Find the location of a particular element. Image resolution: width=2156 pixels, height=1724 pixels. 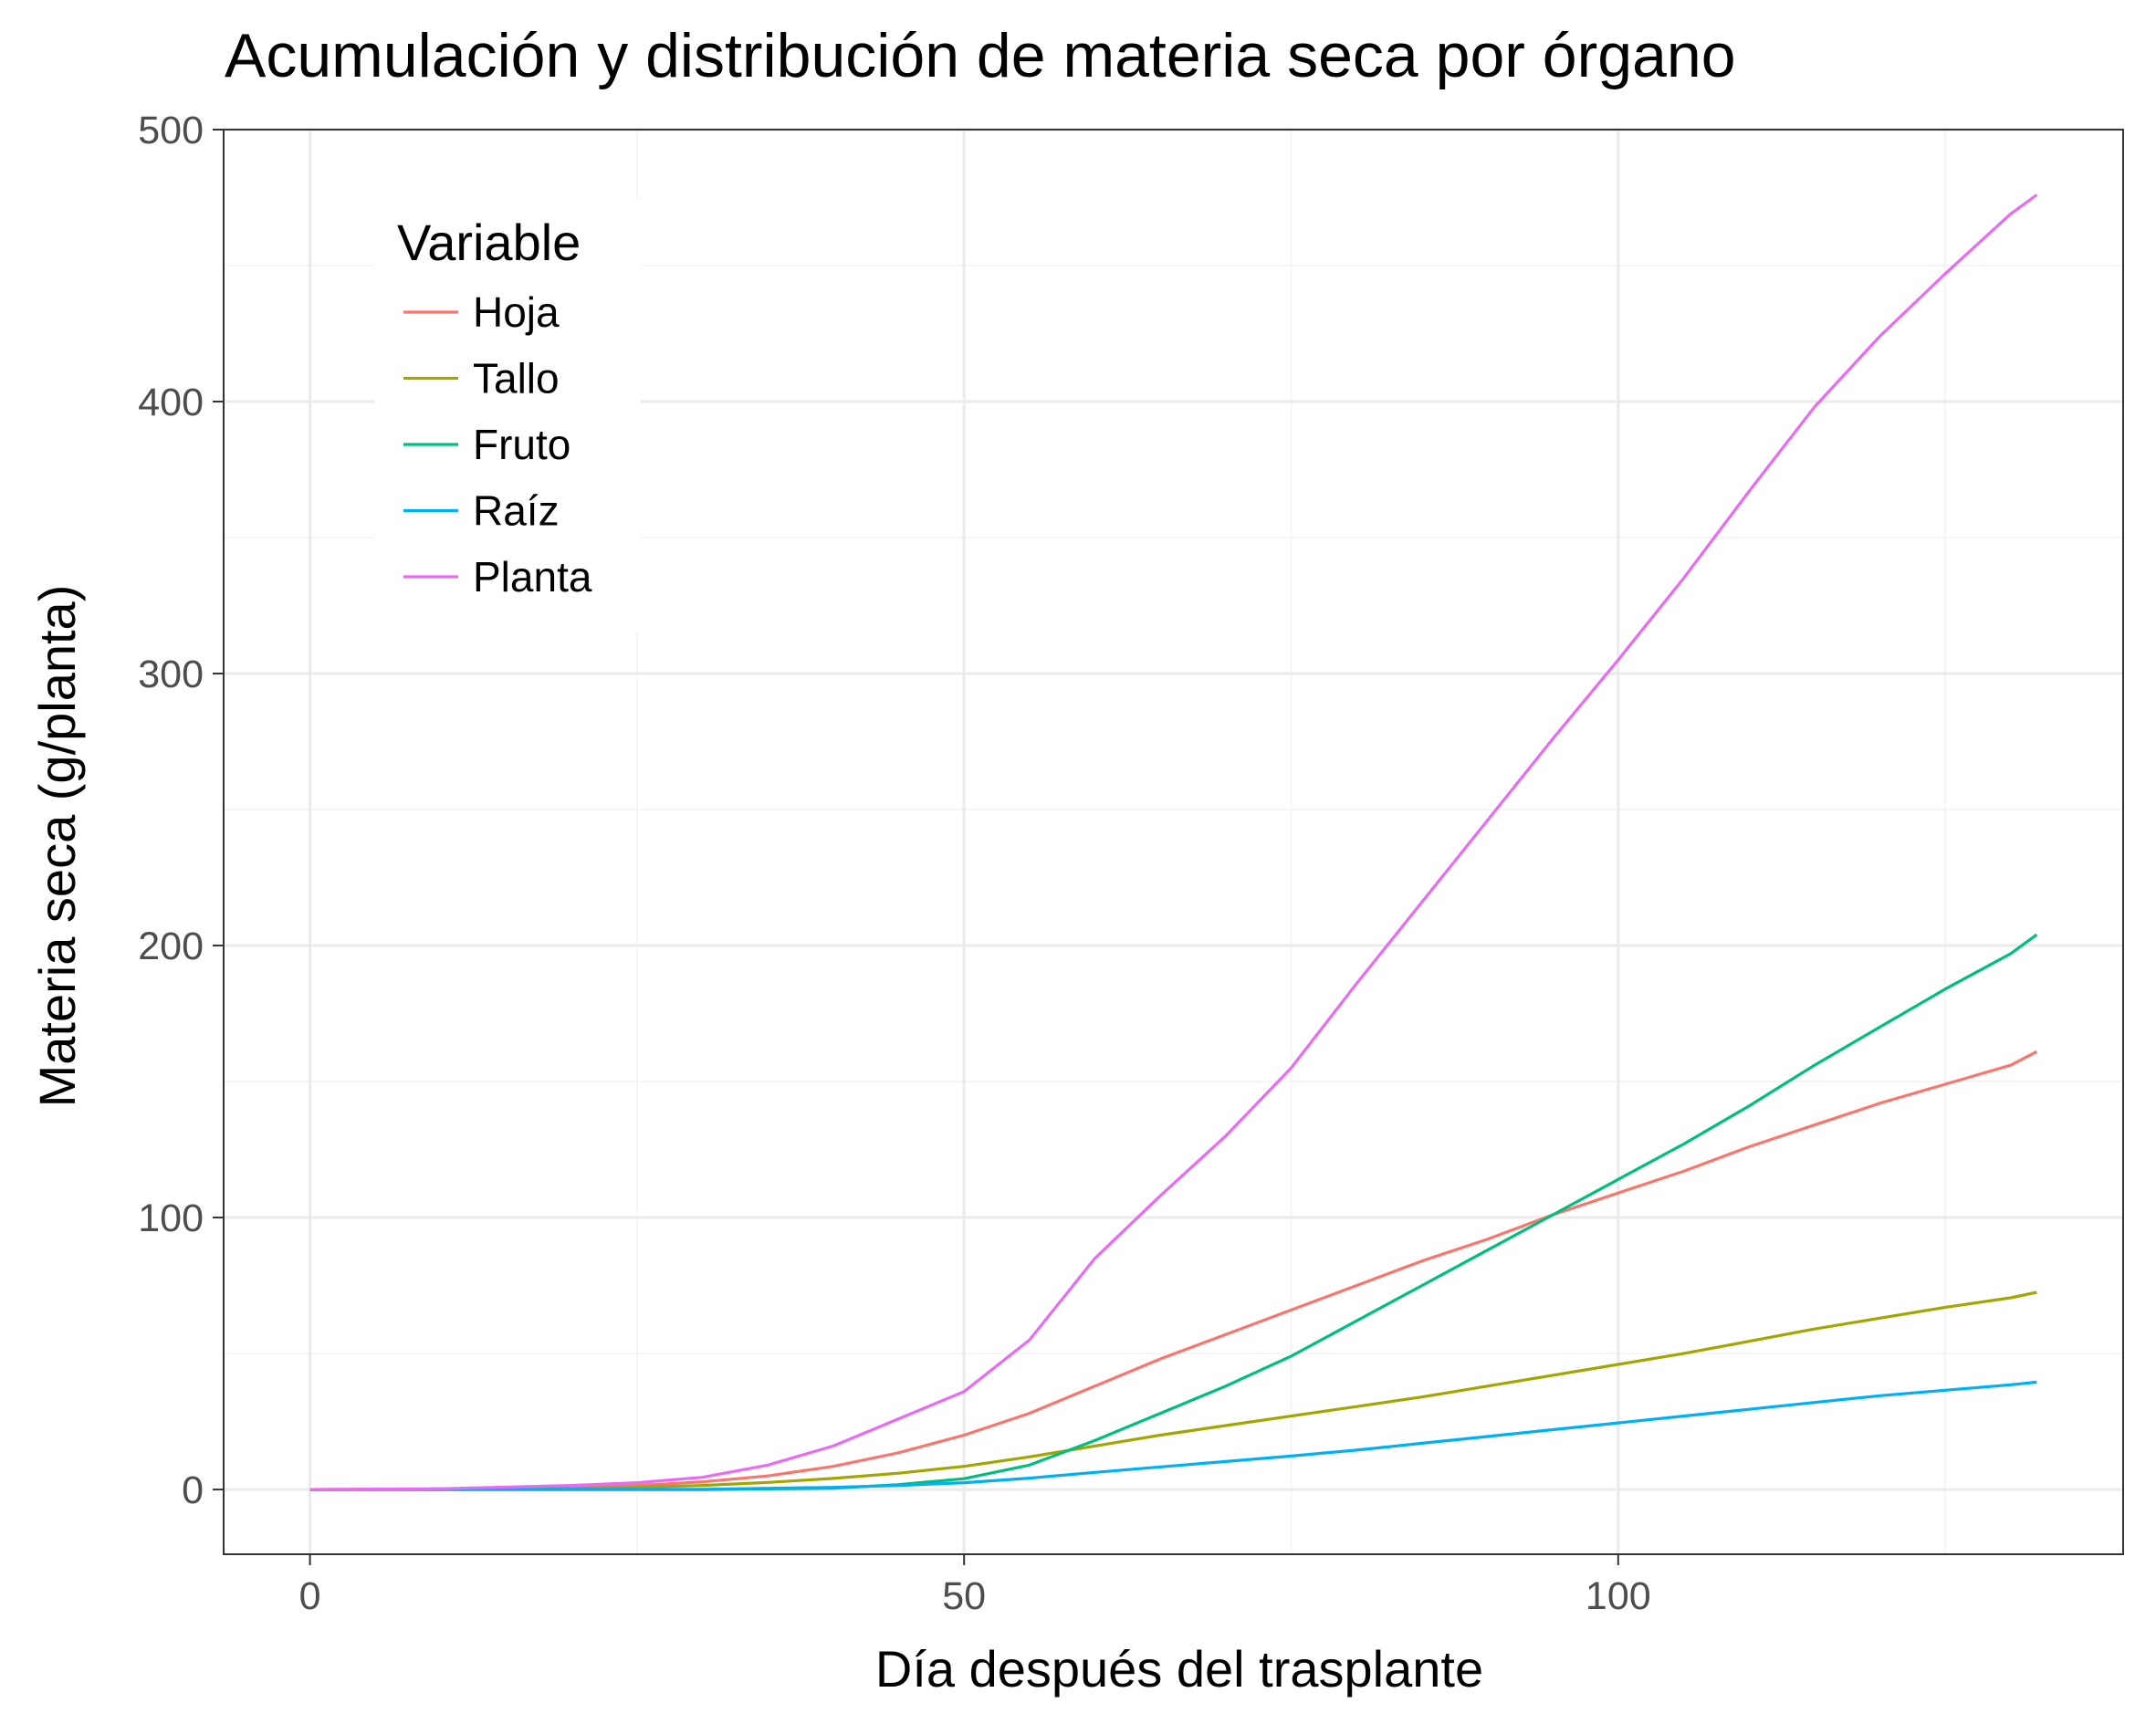

legend: Variable Hoja Tallo Fruto Raíz Planta is located at coordinates (507, 415).